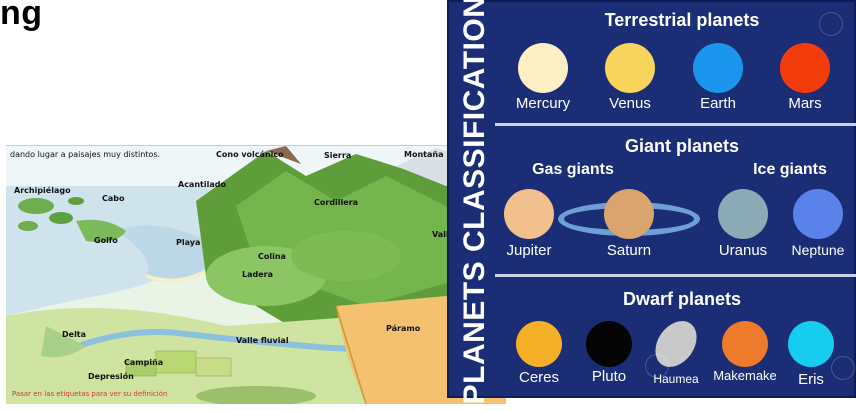 The image size is (856, 411). What do you see at coordinates (630, 68) in the screenshot?
I see `planet-venus` at bounding box center [630, 68].